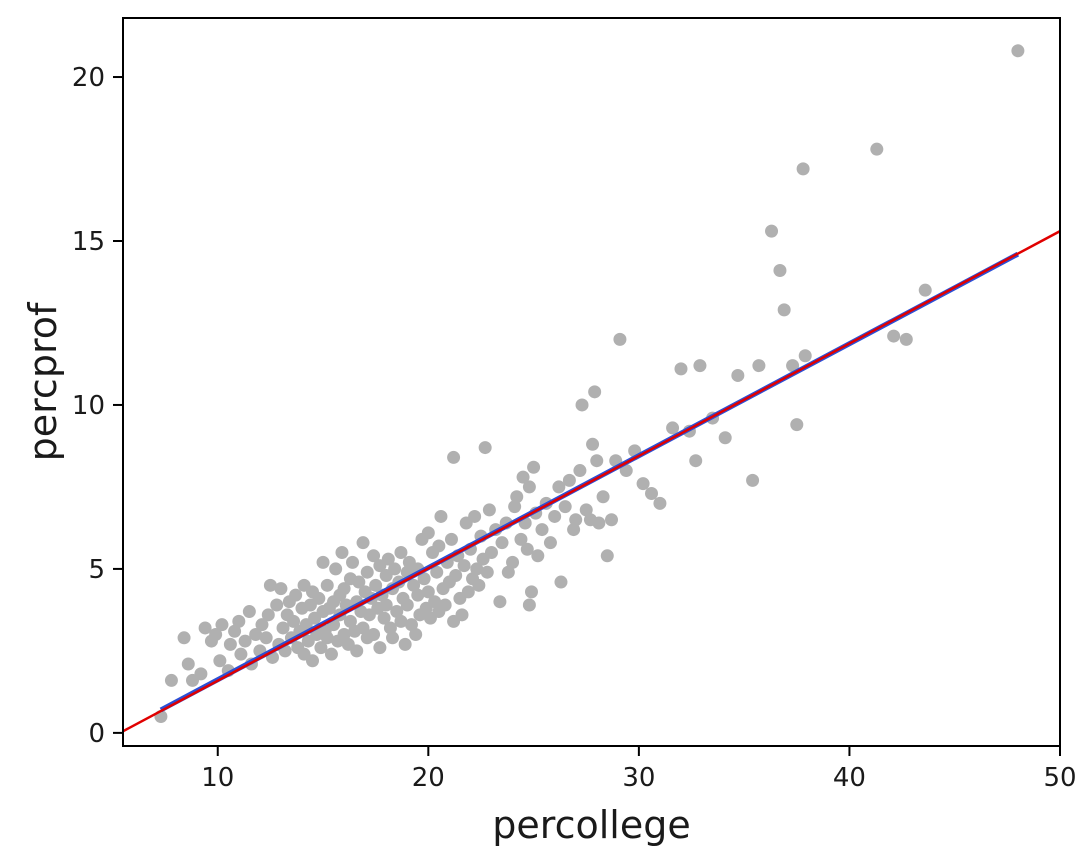 Image resolution: width=1080 pixels, height=864 pixels. What do you see at coordinates (1059, 778) in the screenshot?
I see `x-tick-label: 50` at bounding box center [1059, 778].